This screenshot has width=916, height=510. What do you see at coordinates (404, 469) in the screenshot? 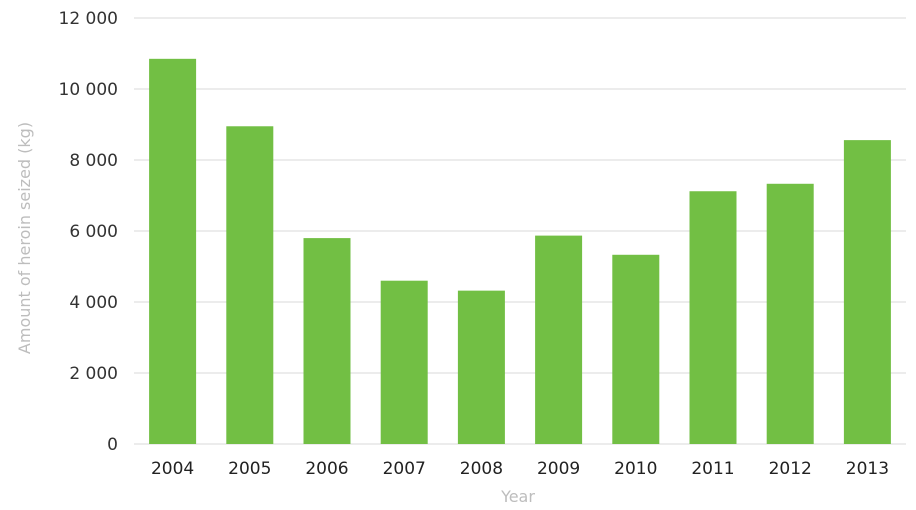
I see `x-tick-label: 2007` at bounding box center [404, 469].